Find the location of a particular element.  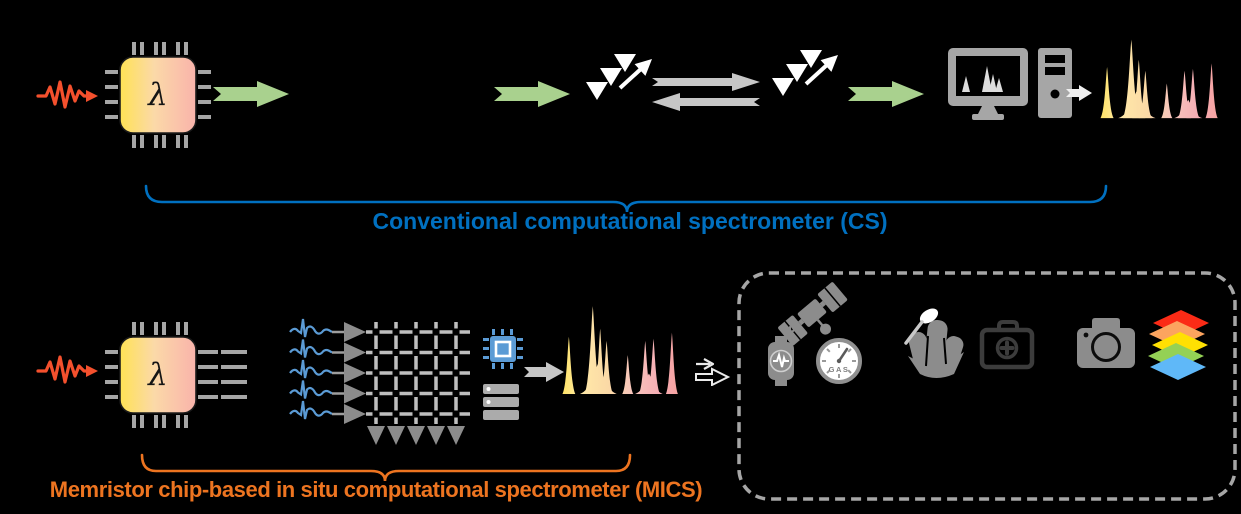

hyperspectral-layers-icon is located at coordinates (1178, 345).